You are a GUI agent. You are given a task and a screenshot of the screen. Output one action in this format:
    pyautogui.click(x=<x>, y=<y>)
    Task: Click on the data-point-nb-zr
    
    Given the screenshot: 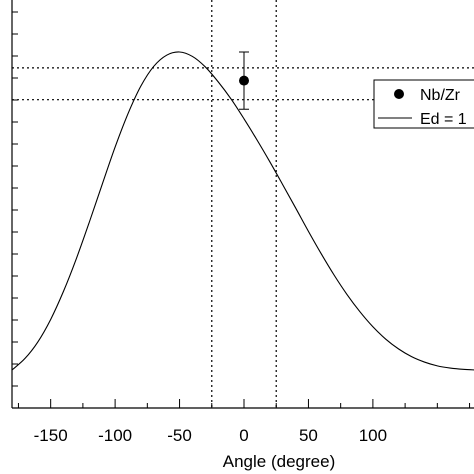 What is the action you would take?
    pyautogui.click(x=244, y=80)
    